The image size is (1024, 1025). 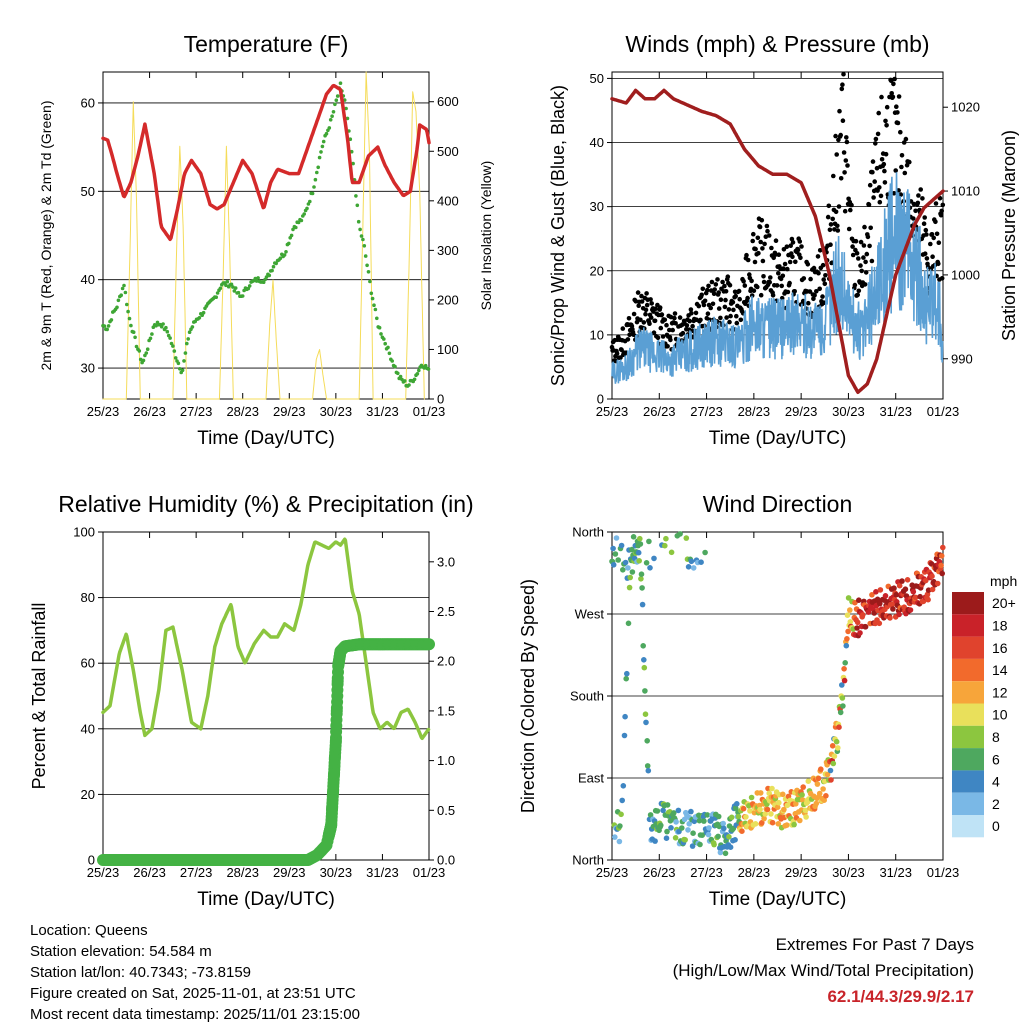 What do you see at coordinates (996, 804) in the screenshot?
I see `legend-label: 2` at bounding box center [996, 804].